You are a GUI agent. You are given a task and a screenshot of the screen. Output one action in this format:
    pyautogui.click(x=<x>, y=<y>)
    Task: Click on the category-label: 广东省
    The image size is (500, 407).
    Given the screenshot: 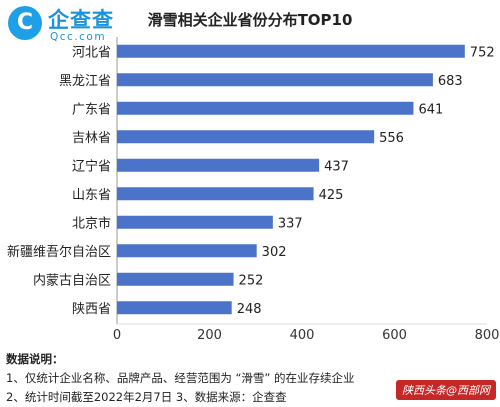 What is the action you would take?
    pyautogui.click(x=91, y=109)
    